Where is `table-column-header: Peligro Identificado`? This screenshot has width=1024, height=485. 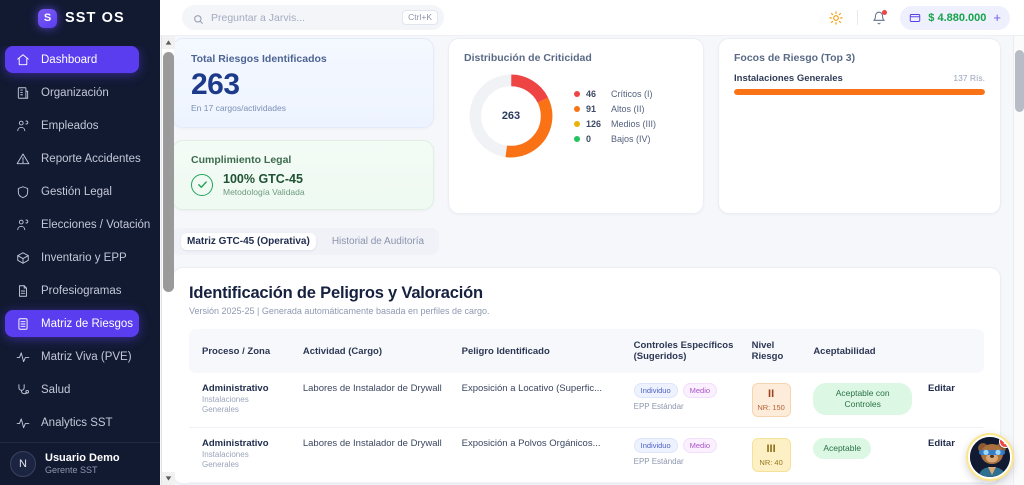
table-column-header: Peligro Identificado is located at coordinates (539, 351).